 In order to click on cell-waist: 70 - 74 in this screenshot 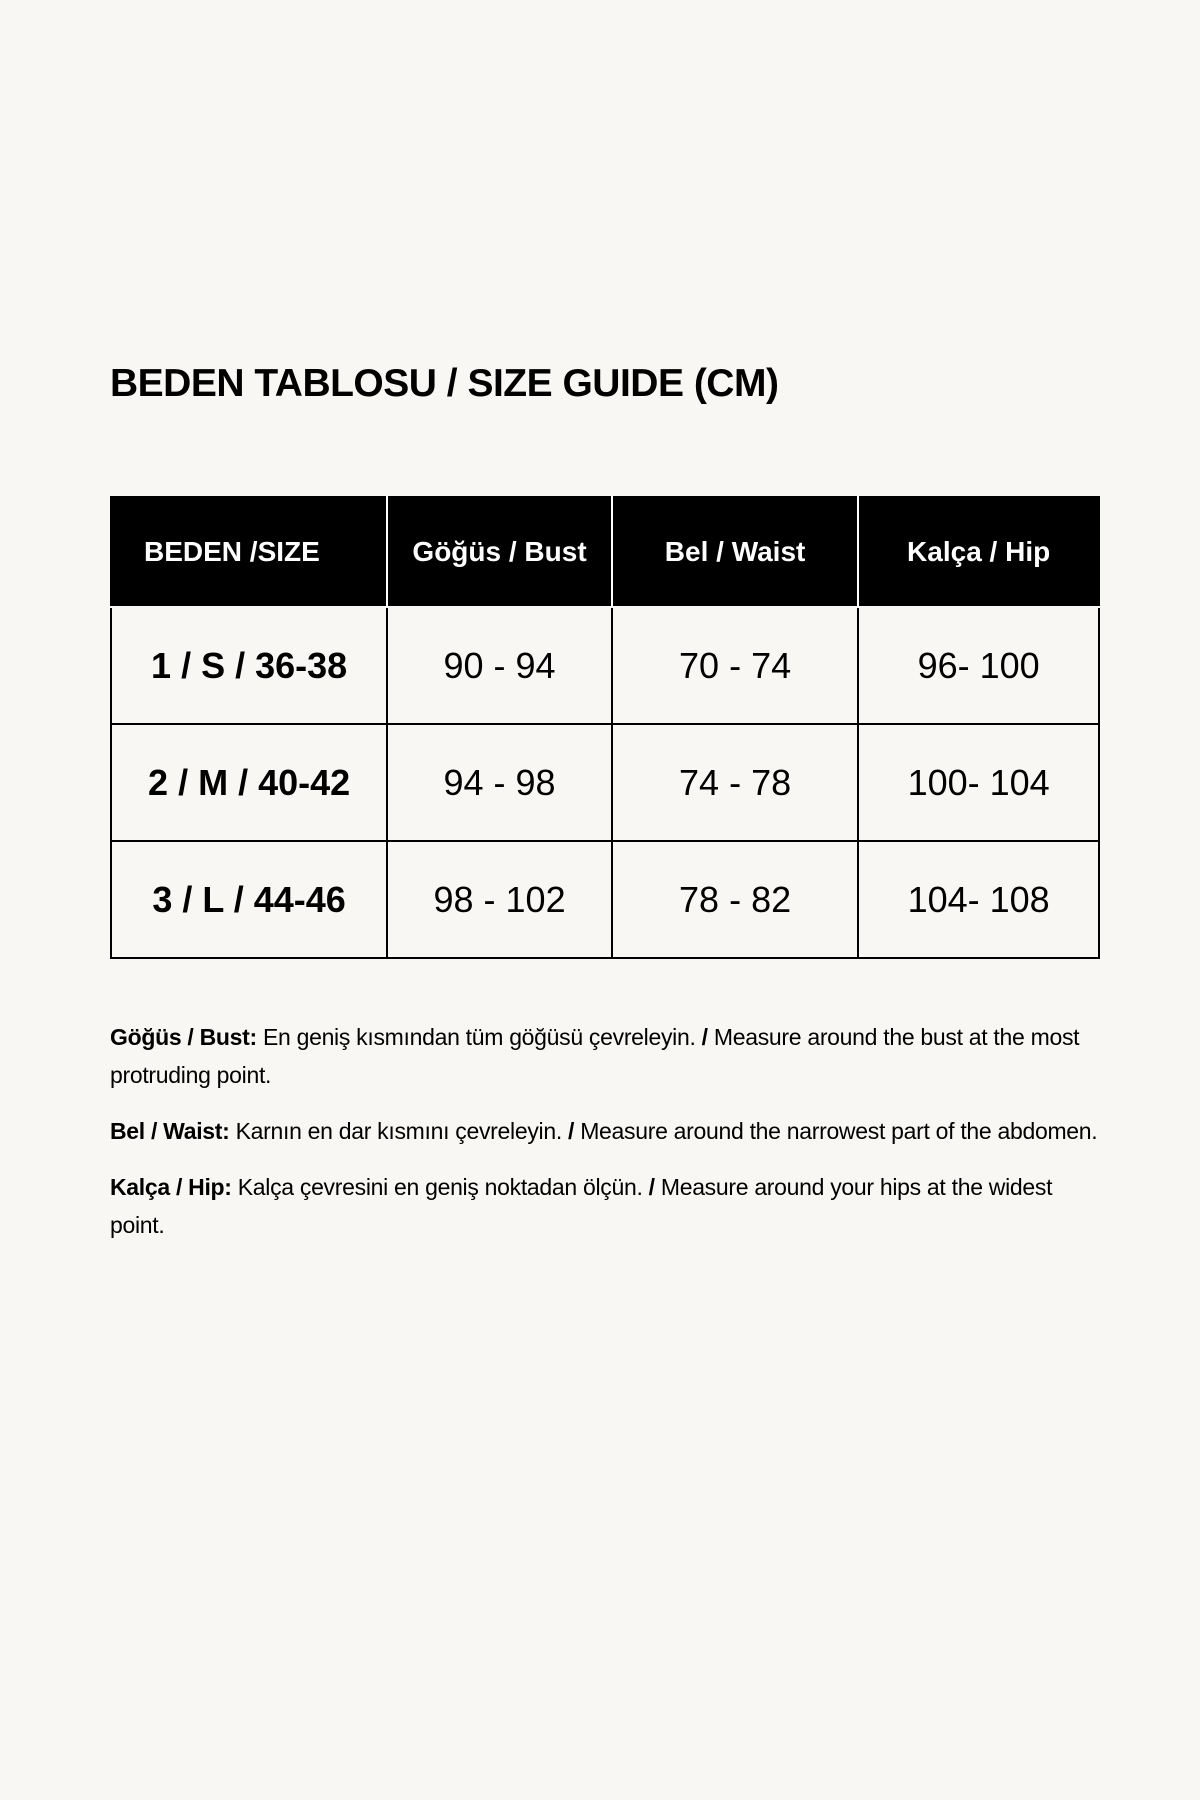, I will do `click(735, 665)`.